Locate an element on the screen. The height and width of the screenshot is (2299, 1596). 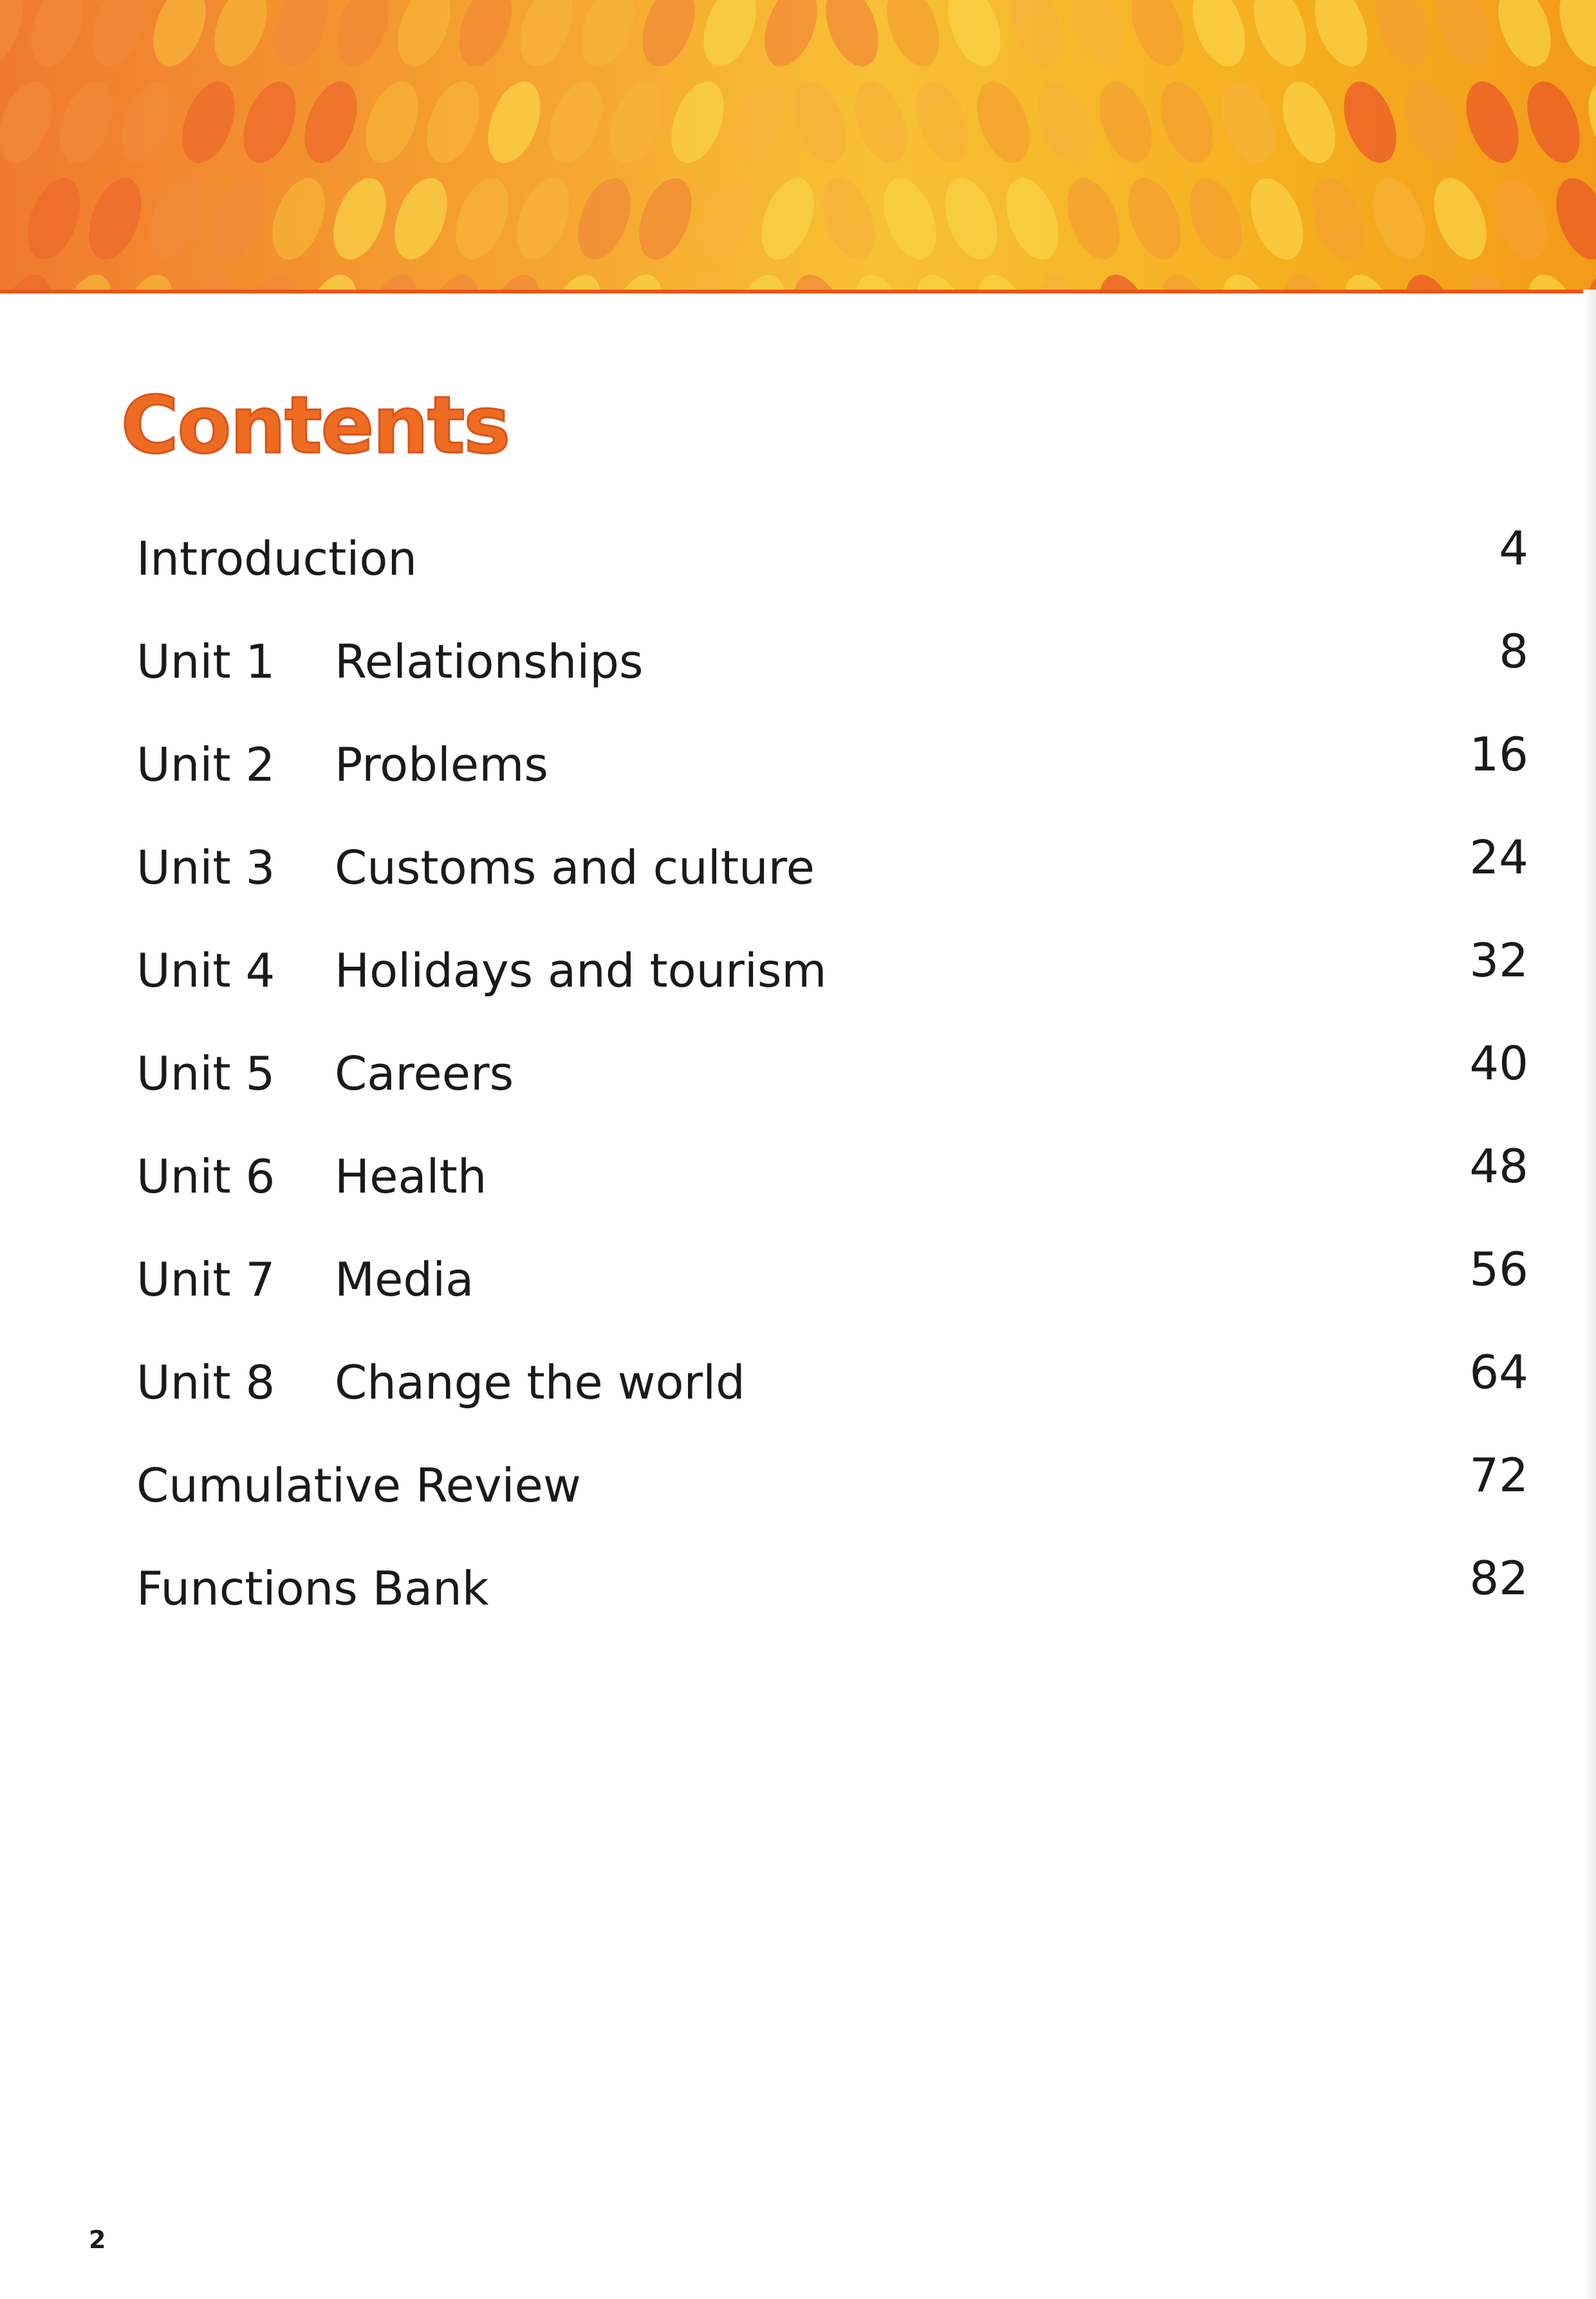
toc-entry-page: 40 is located at coordinates (1498, 1063).